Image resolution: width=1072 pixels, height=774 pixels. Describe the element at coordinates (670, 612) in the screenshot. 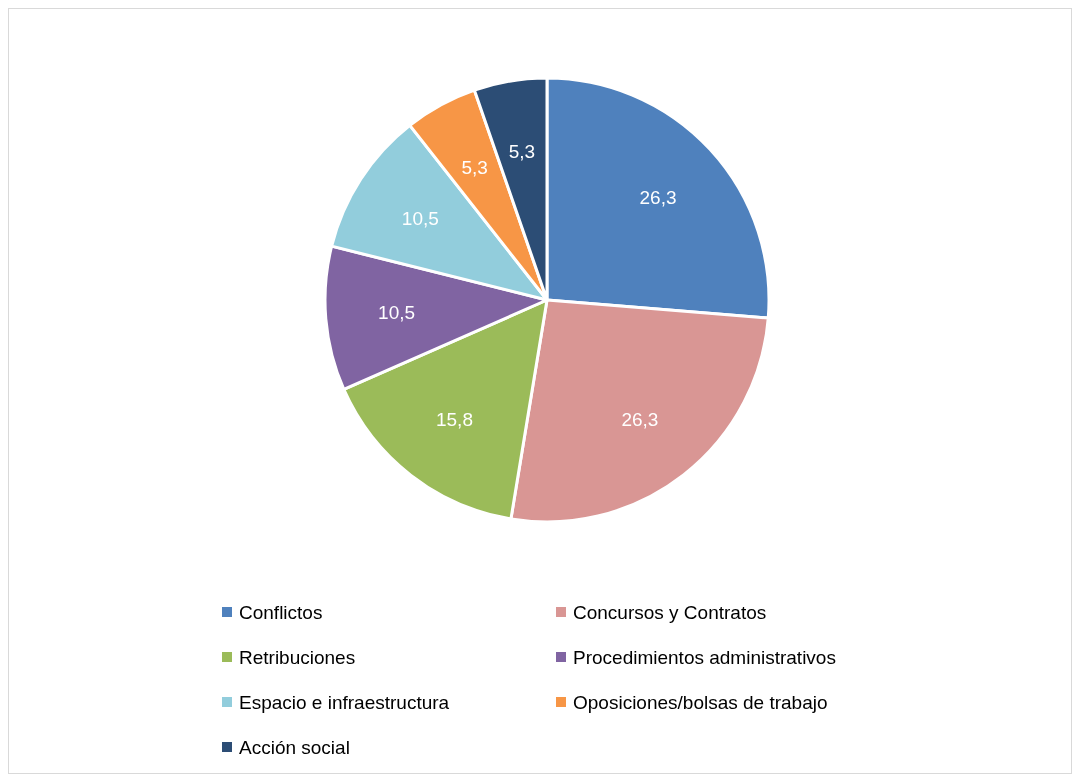

I see `legend-label: Concursos y Contratos` at that location.